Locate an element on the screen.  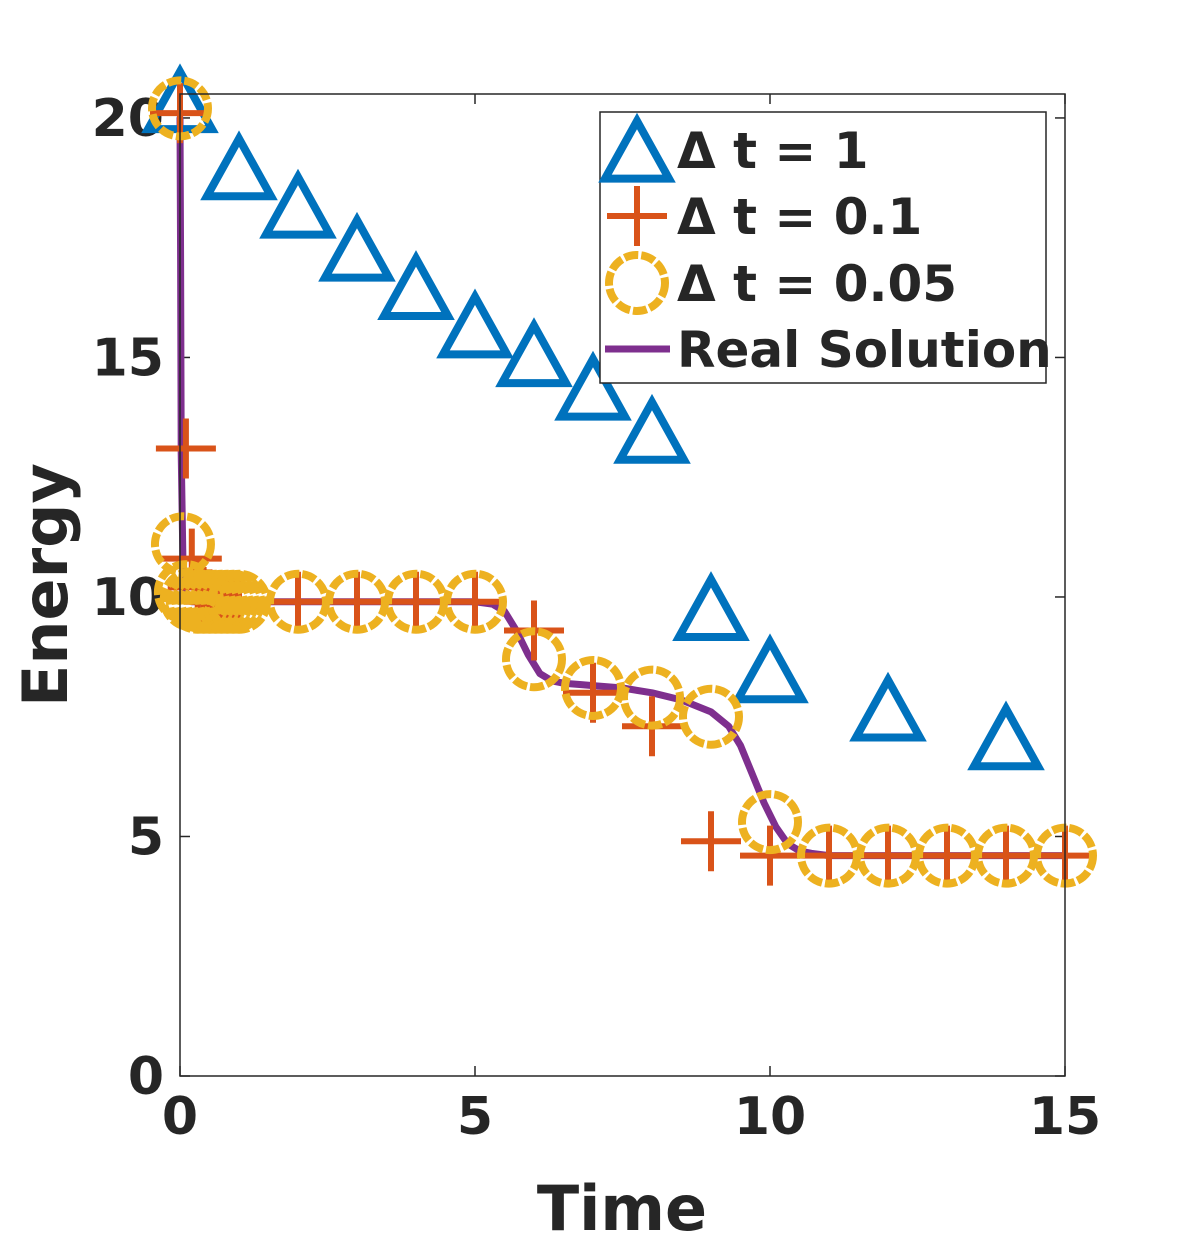
x-tick-label: 5 is located at coordinates (475, 1117).